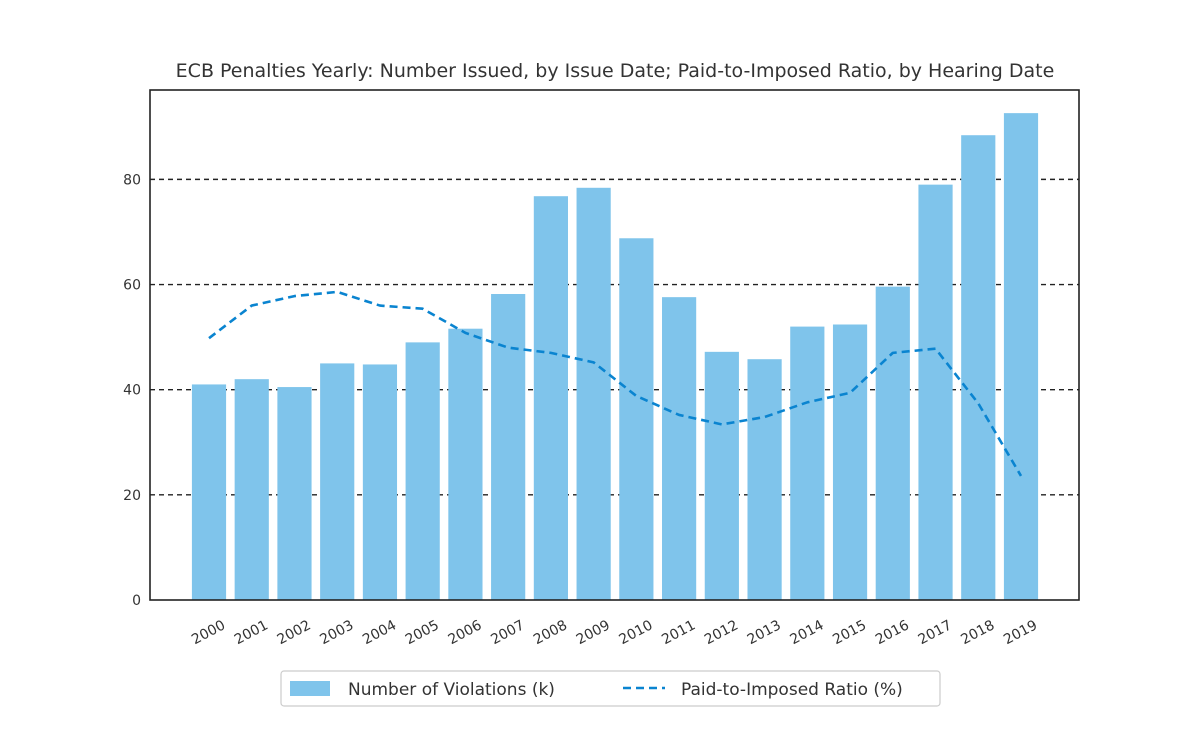 The image size is (1200, 754). What do you see at coordinates (336, 632) in the screenshot?
I see `x-tick-label-2003: 2003` at bounding box center [336, 632].